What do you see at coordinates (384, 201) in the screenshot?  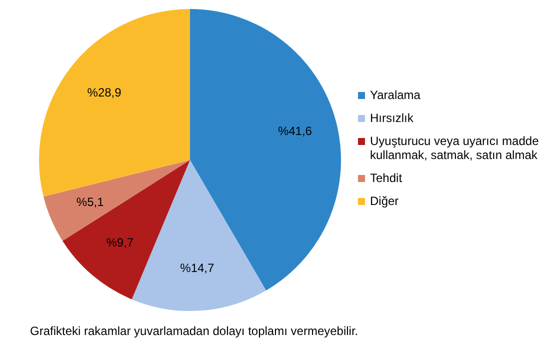 I see `legend-label: Diğer` at bounding box center [384, 201].